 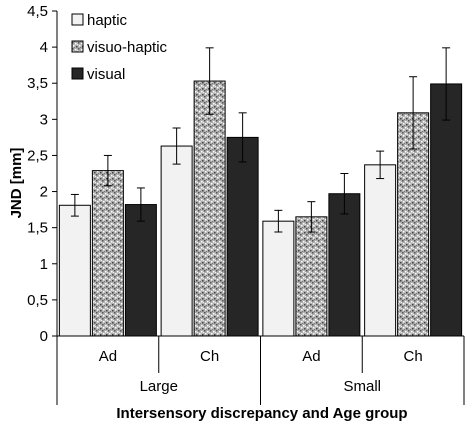 I want to click on legend-swatch-visual, so click(x=77, y=73).